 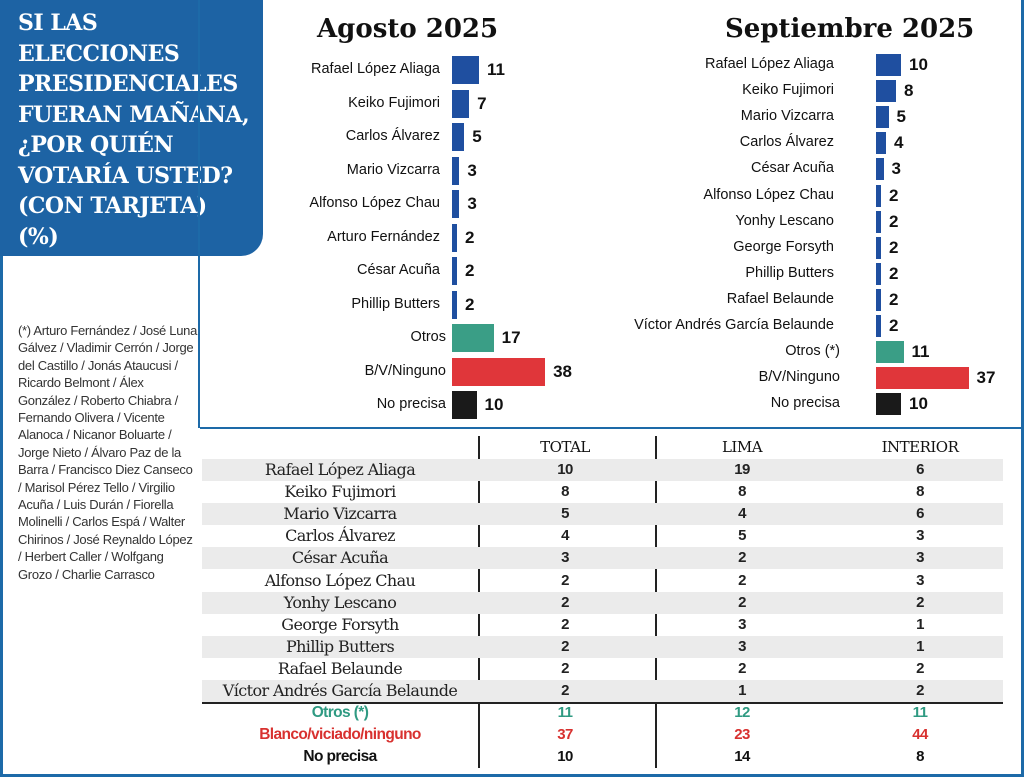 What do you see at coordinates (786, 142) in the screenshot?
I see `category-label: Carlos Álvarez` at bounding box center [786, 142].